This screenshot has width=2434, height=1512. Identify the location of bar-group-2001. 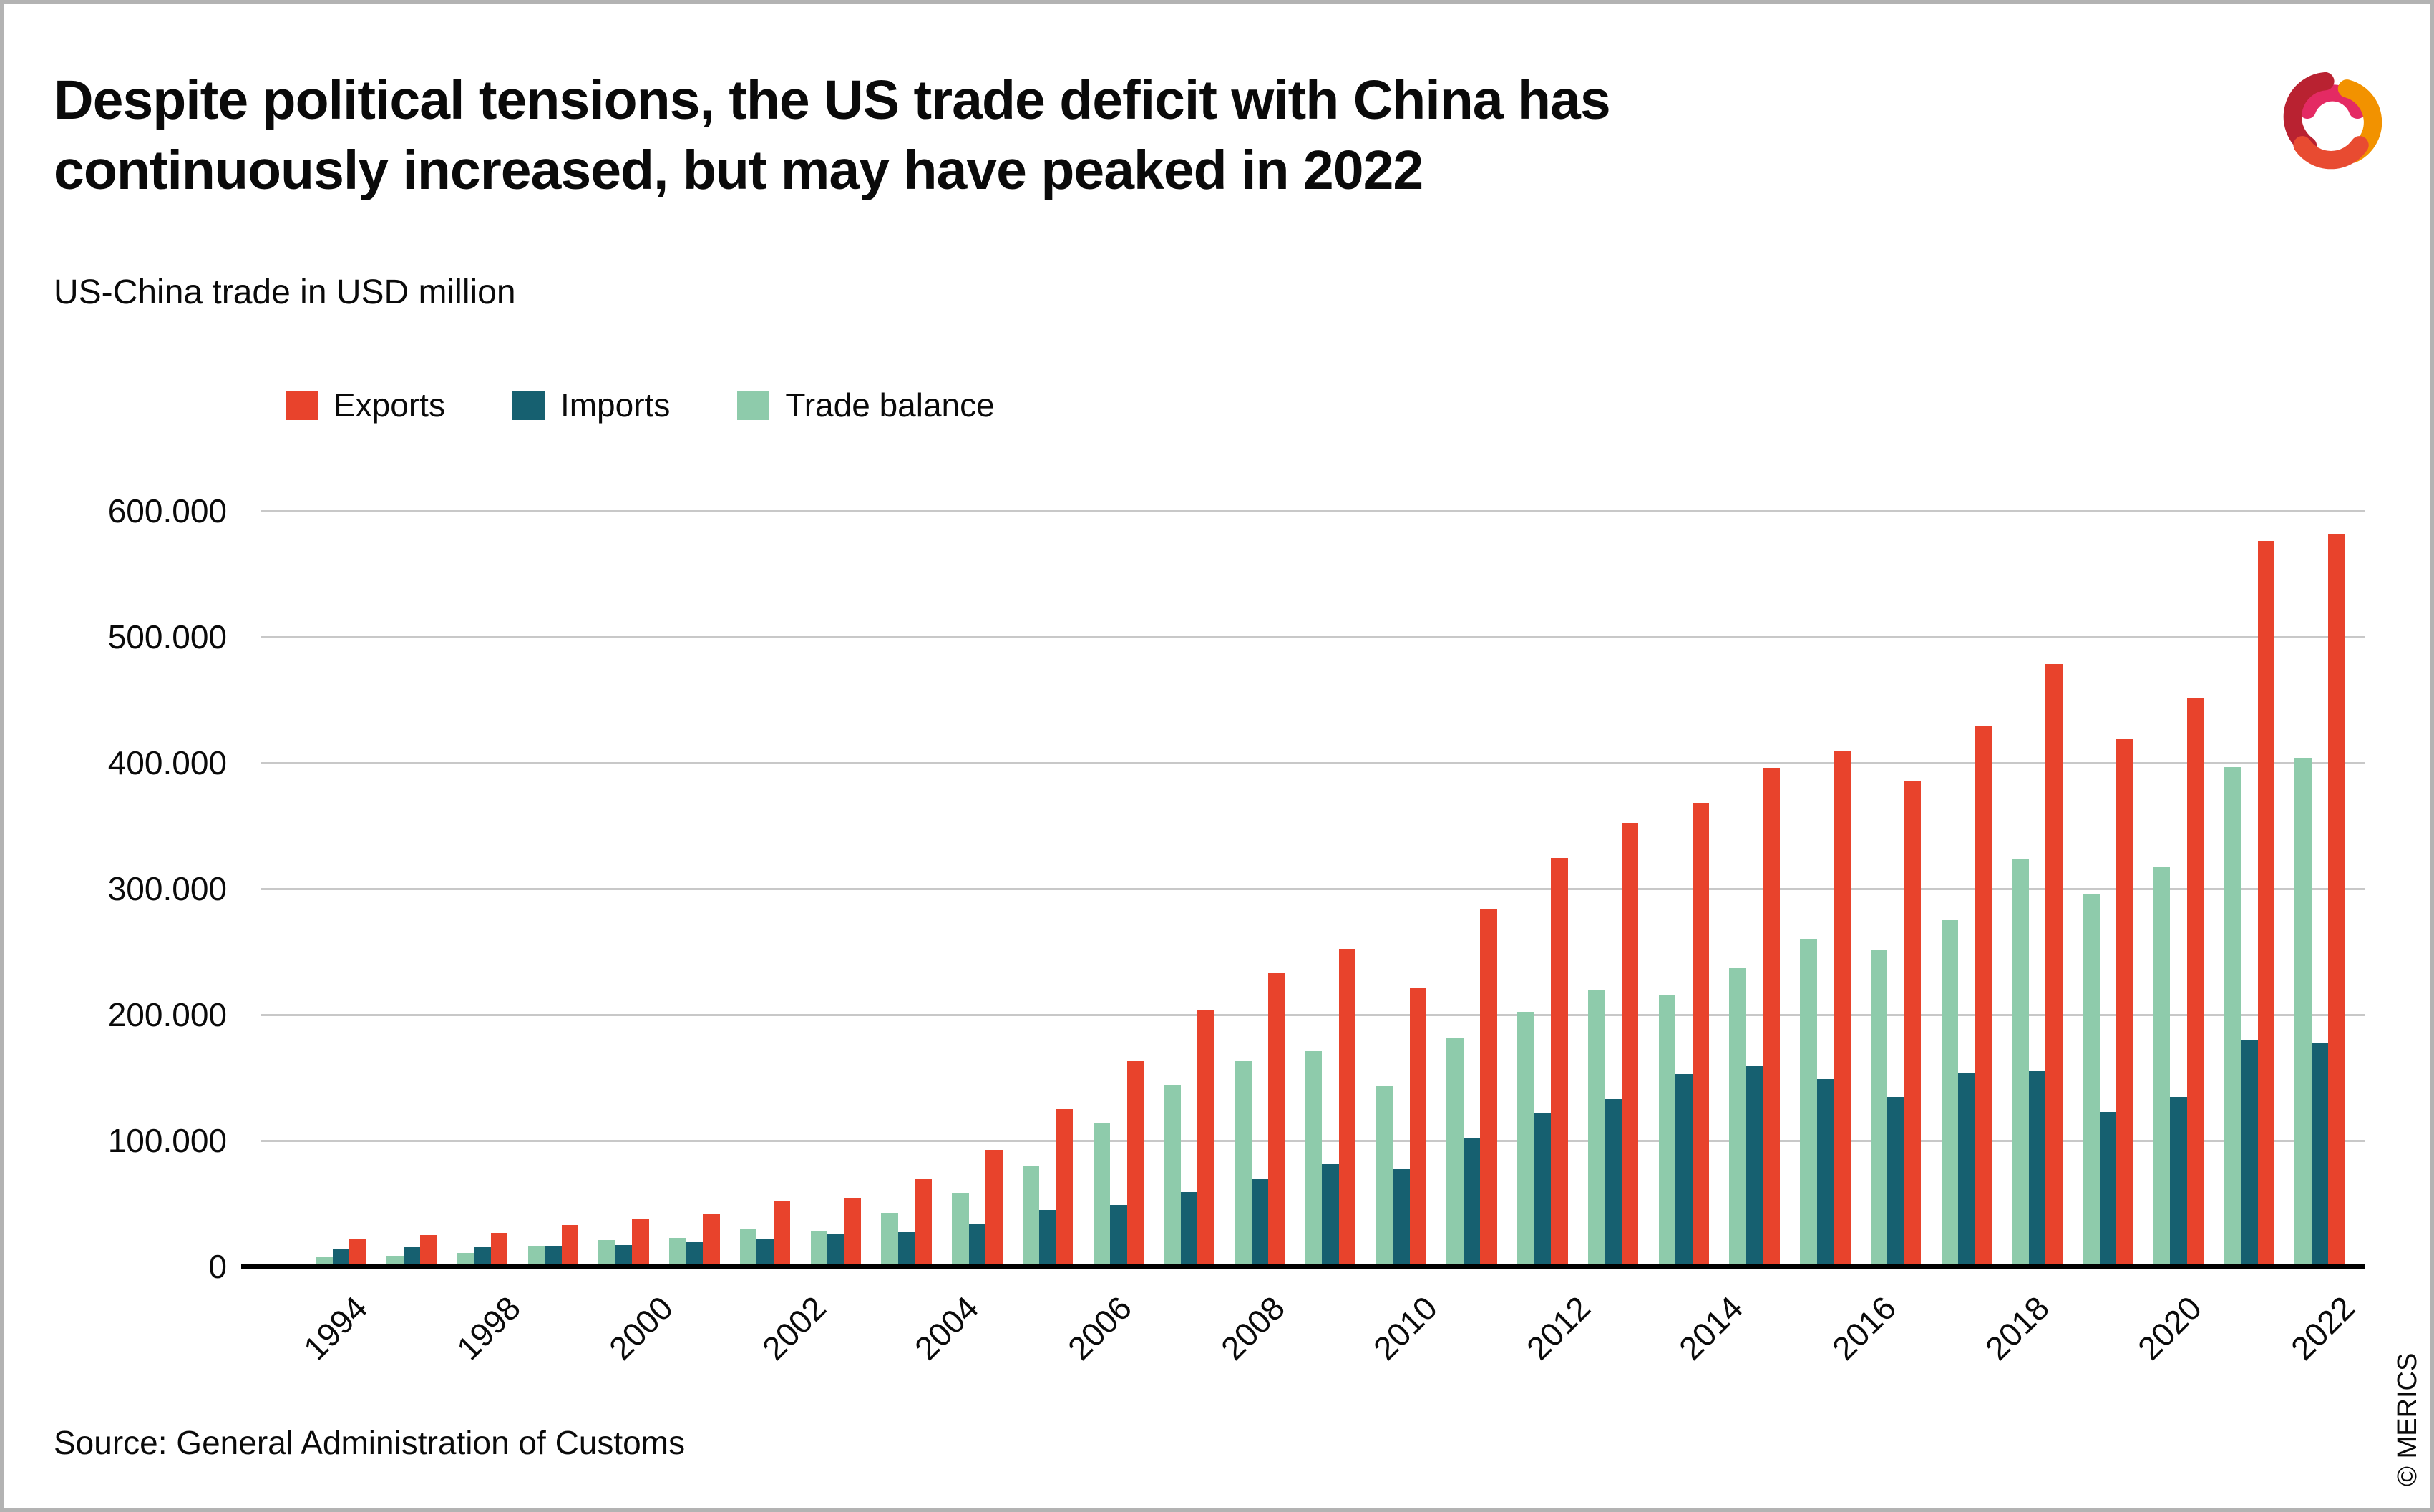
(836, 1232).